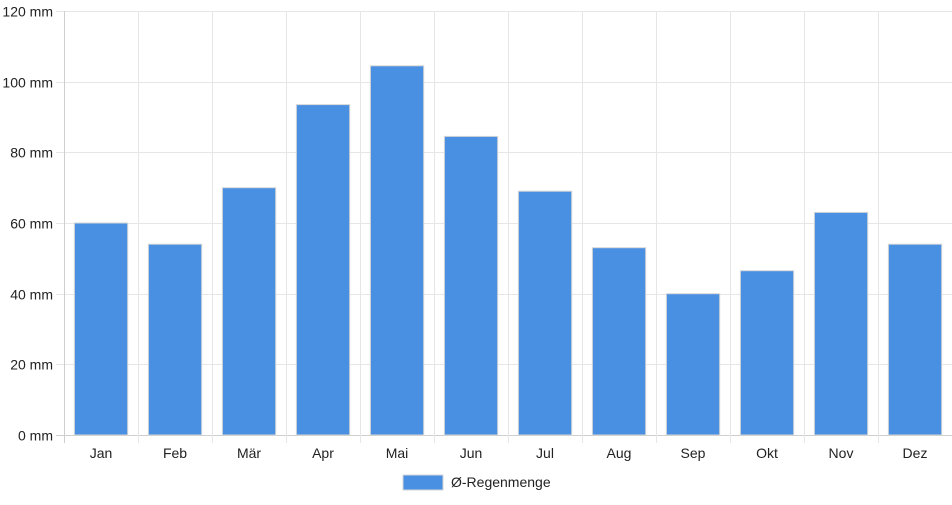 Image resolution: width=952 pixels, height=505 pixels. I want to click on x-tick-label: Okt, so click(767, 453).